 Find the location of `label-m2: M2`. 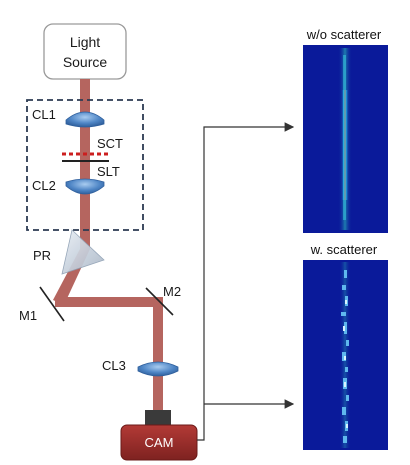

label-m2: M2 is located at coordinates (172, 291).